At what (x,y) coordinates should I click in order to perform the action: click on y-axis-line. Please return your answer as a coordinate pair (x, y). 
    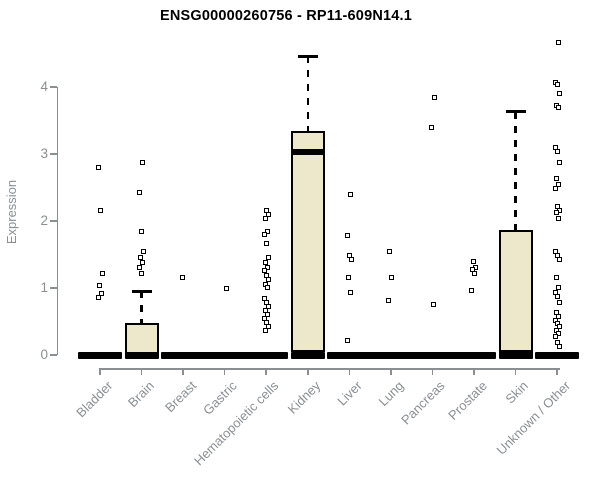
    Looking at the image, I should click on (57, 221).